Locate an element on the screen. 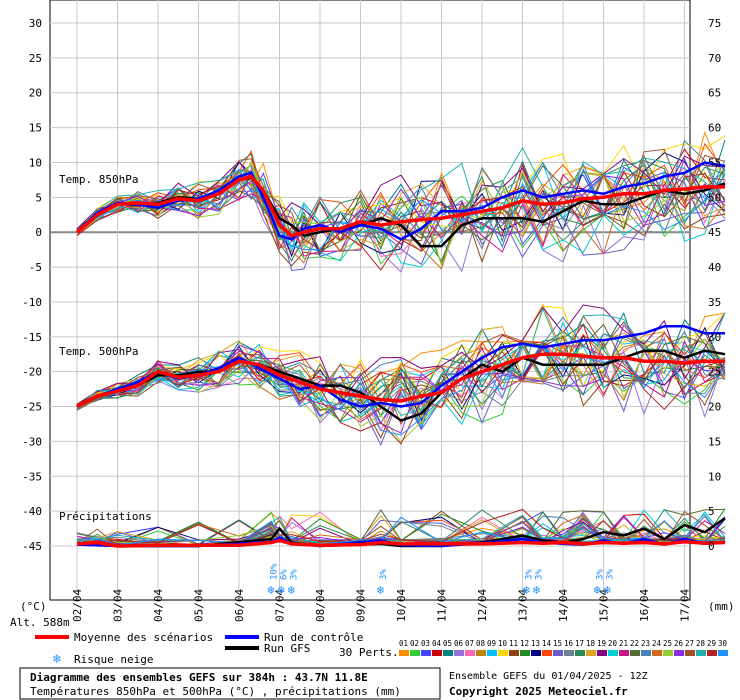 The image size is (740, 700). member-number: 22 is located at coordinates (634, 643).